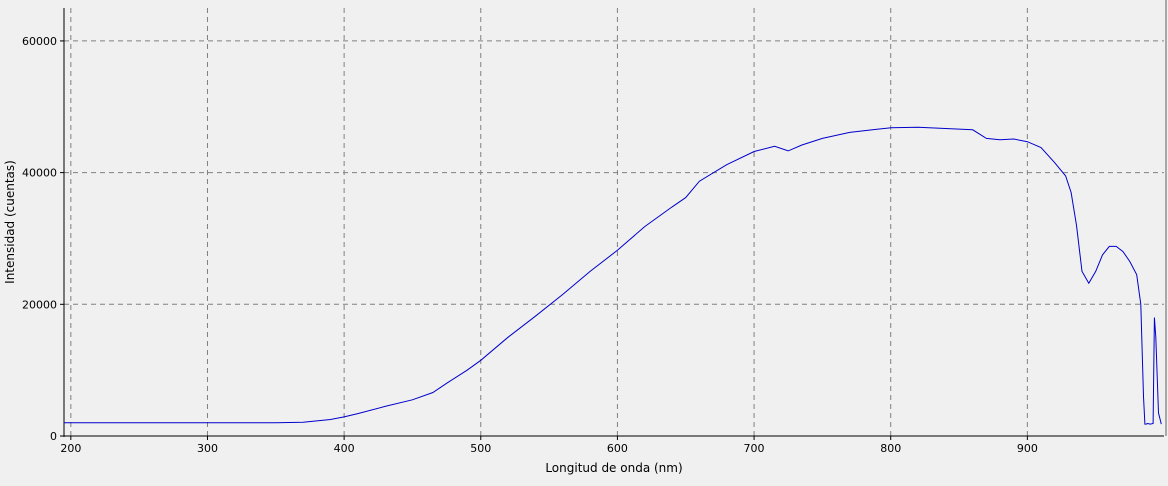 This screenshot has height=486, width=1168. Describe the element at coordinates (617, 448) in the screenshot. I see `x-tick-label-600: 600` at that location.